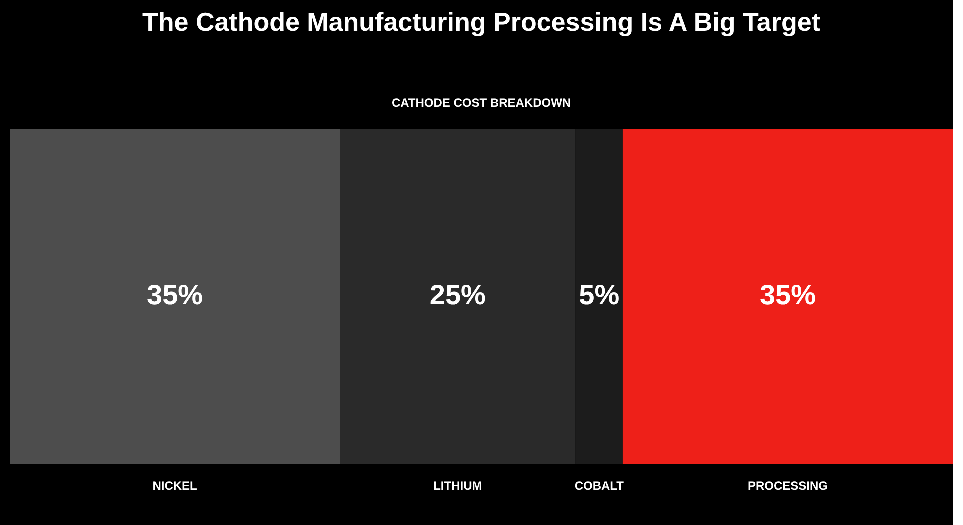 This screenshot has width=963, height=525. Describe the element at coordinates (481, 22) in the screenshot. I see `chart-title: The Cathode Manufacturing Processing Is A Big Target` at that location.